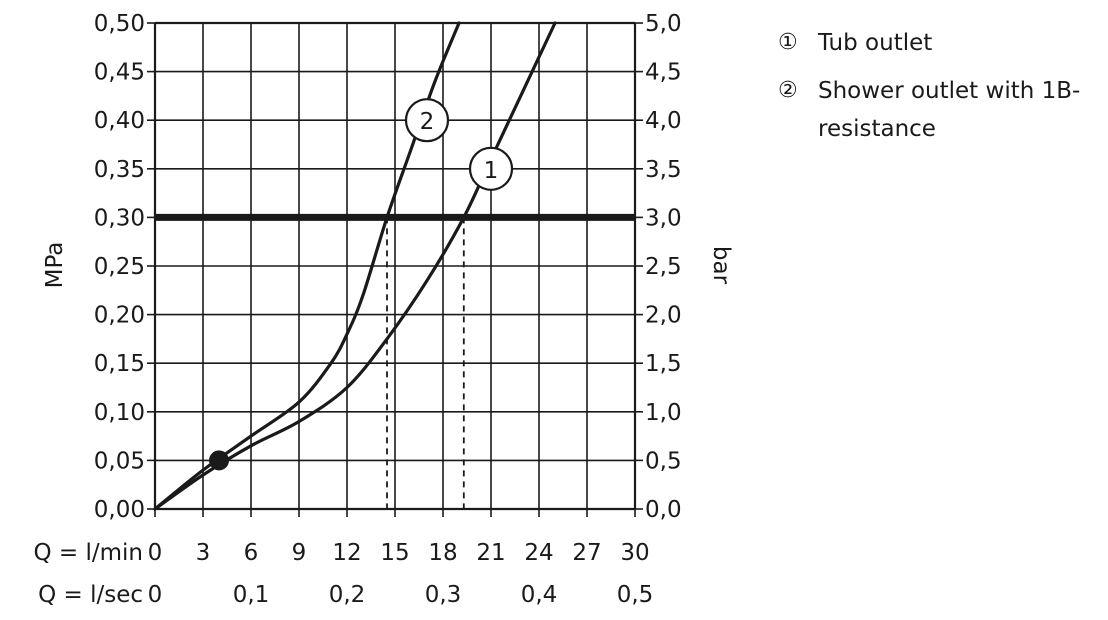  What do you see at coordinates (119, 364) in the screenshot?
I see `y-tick-label-mpa: 0,15` at bounding box center [119, 364].